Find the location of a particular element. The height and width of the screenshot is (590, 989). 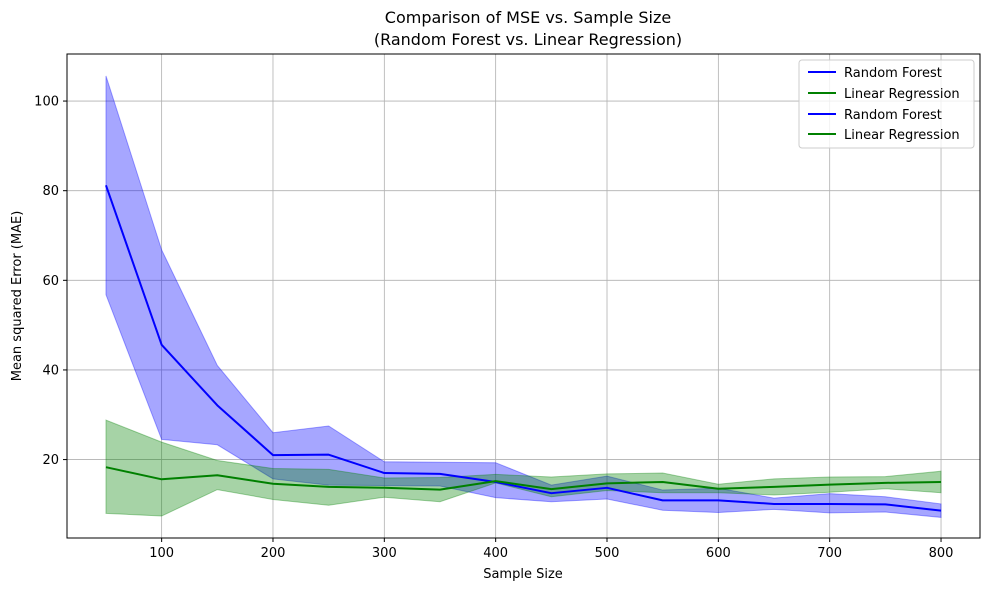

y-tick-label-20: 20 is located at coordinates (50, 460).